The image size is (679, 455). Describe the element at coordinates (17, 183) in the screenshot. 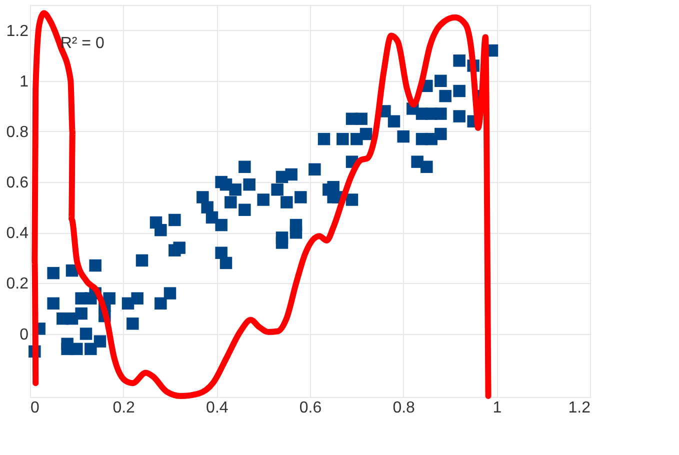

I see `y-tick-label: 0.6` at that location.